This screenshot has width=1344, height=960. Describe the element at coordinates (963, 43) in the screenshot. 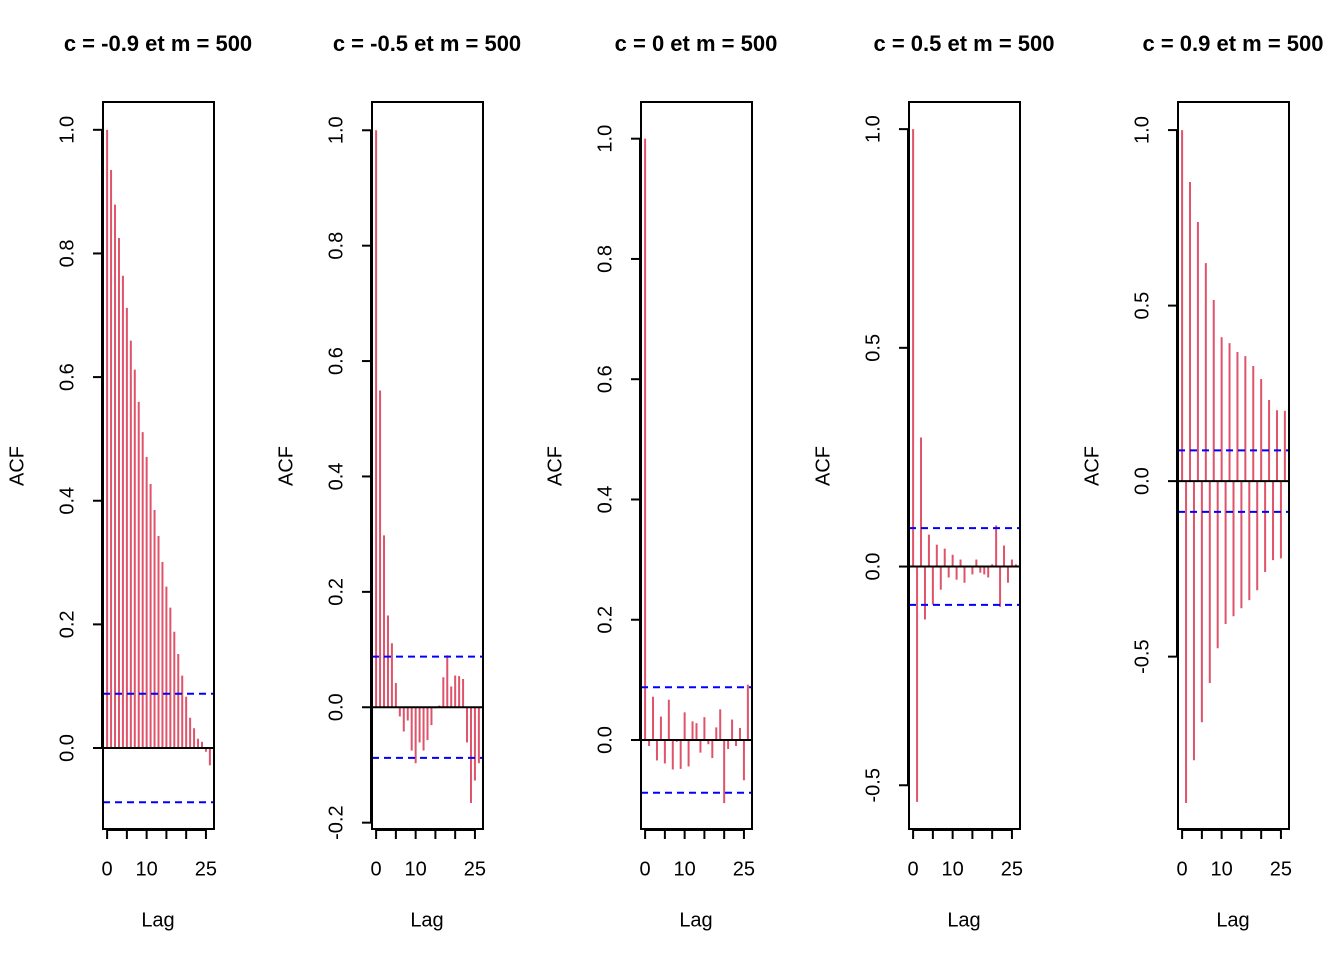

I see `title: c = 0.5 et m = 500` at that location.